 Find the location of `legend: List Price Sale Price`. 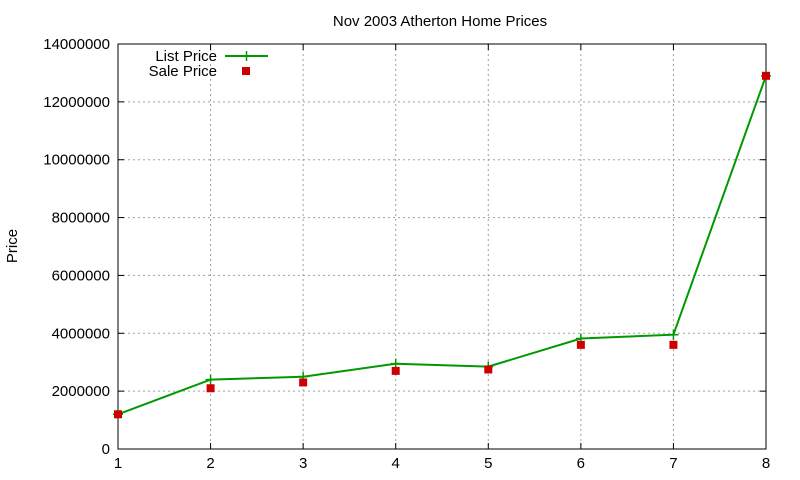

legend: List Price Sale Price is located at coordinates (208, 64).